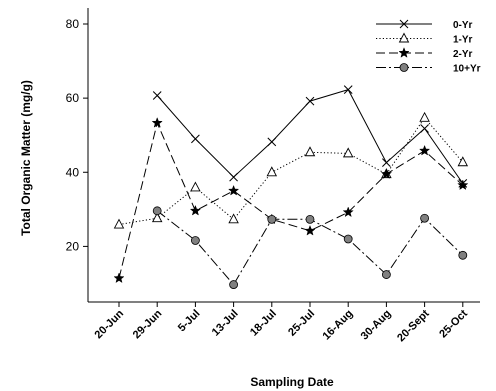 This screenshot has height=391, width=496. What do you see at coordinates (263, 323) in the screenshot?
I see `x-tick-label: 18-Jul` at bounding box center [263, 323].